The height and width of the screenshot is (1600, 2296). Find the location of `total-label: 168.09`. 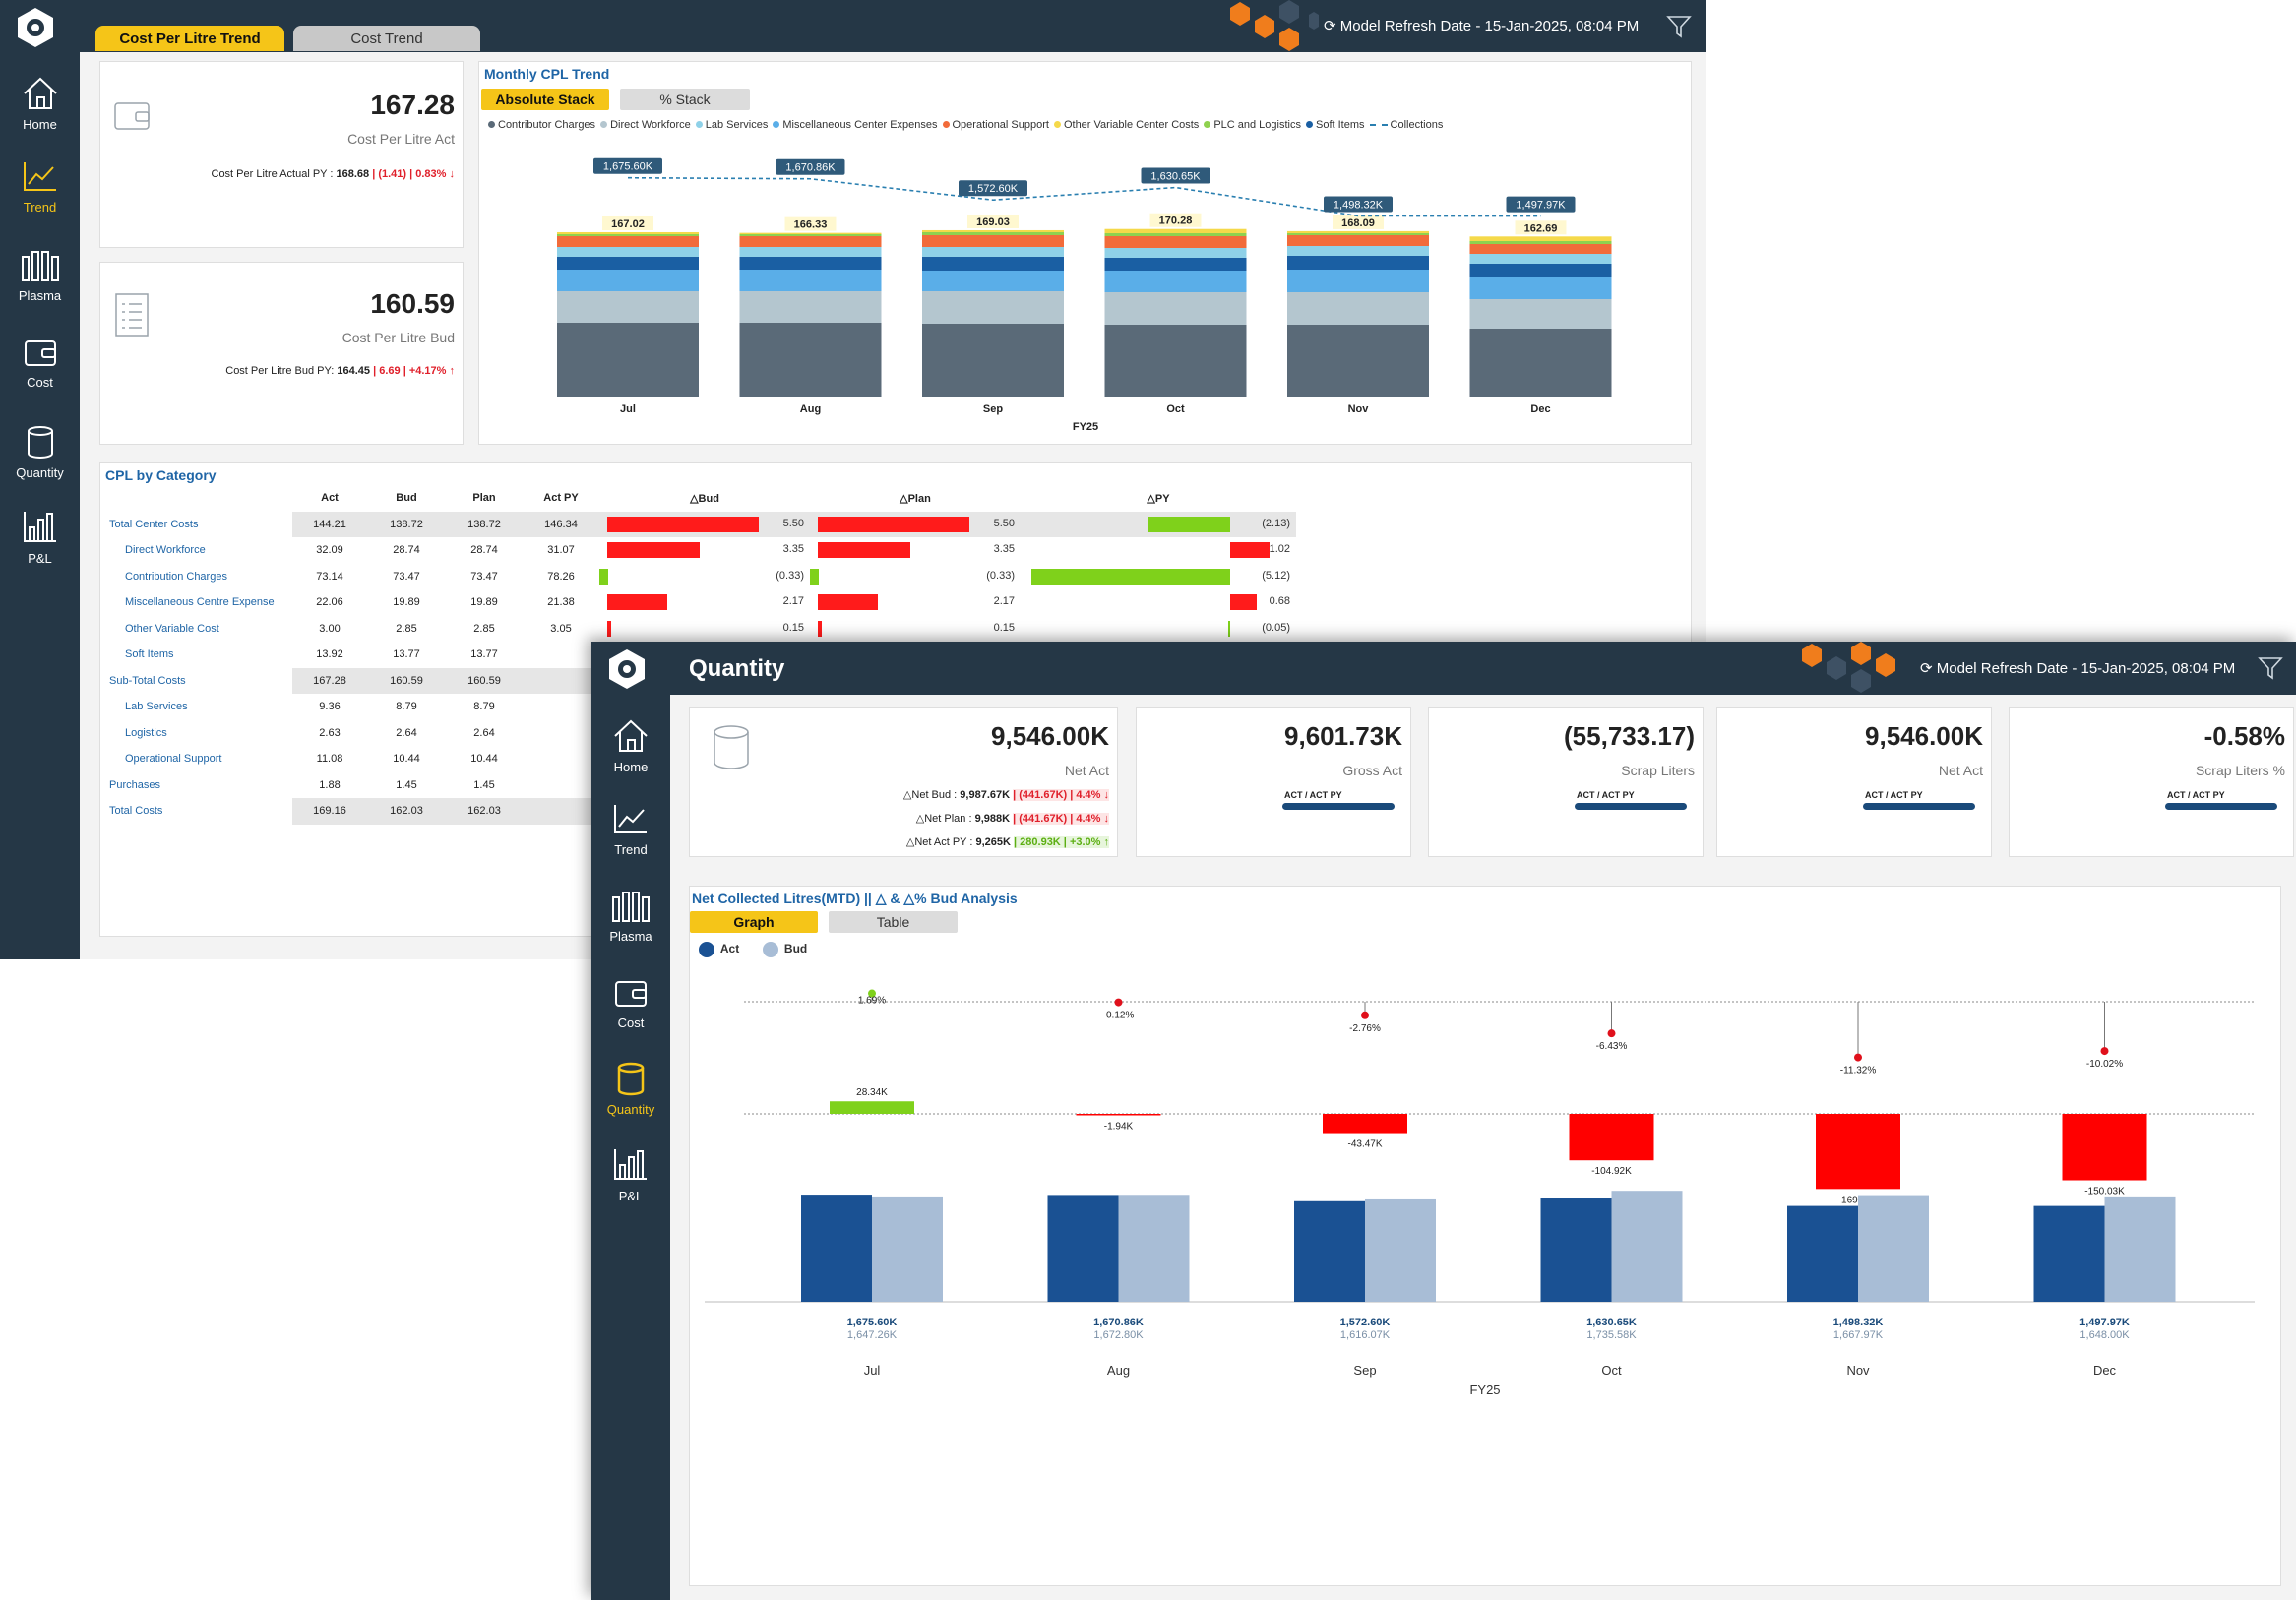

total-label: 168.09 is located at coordinates (1358, 223).